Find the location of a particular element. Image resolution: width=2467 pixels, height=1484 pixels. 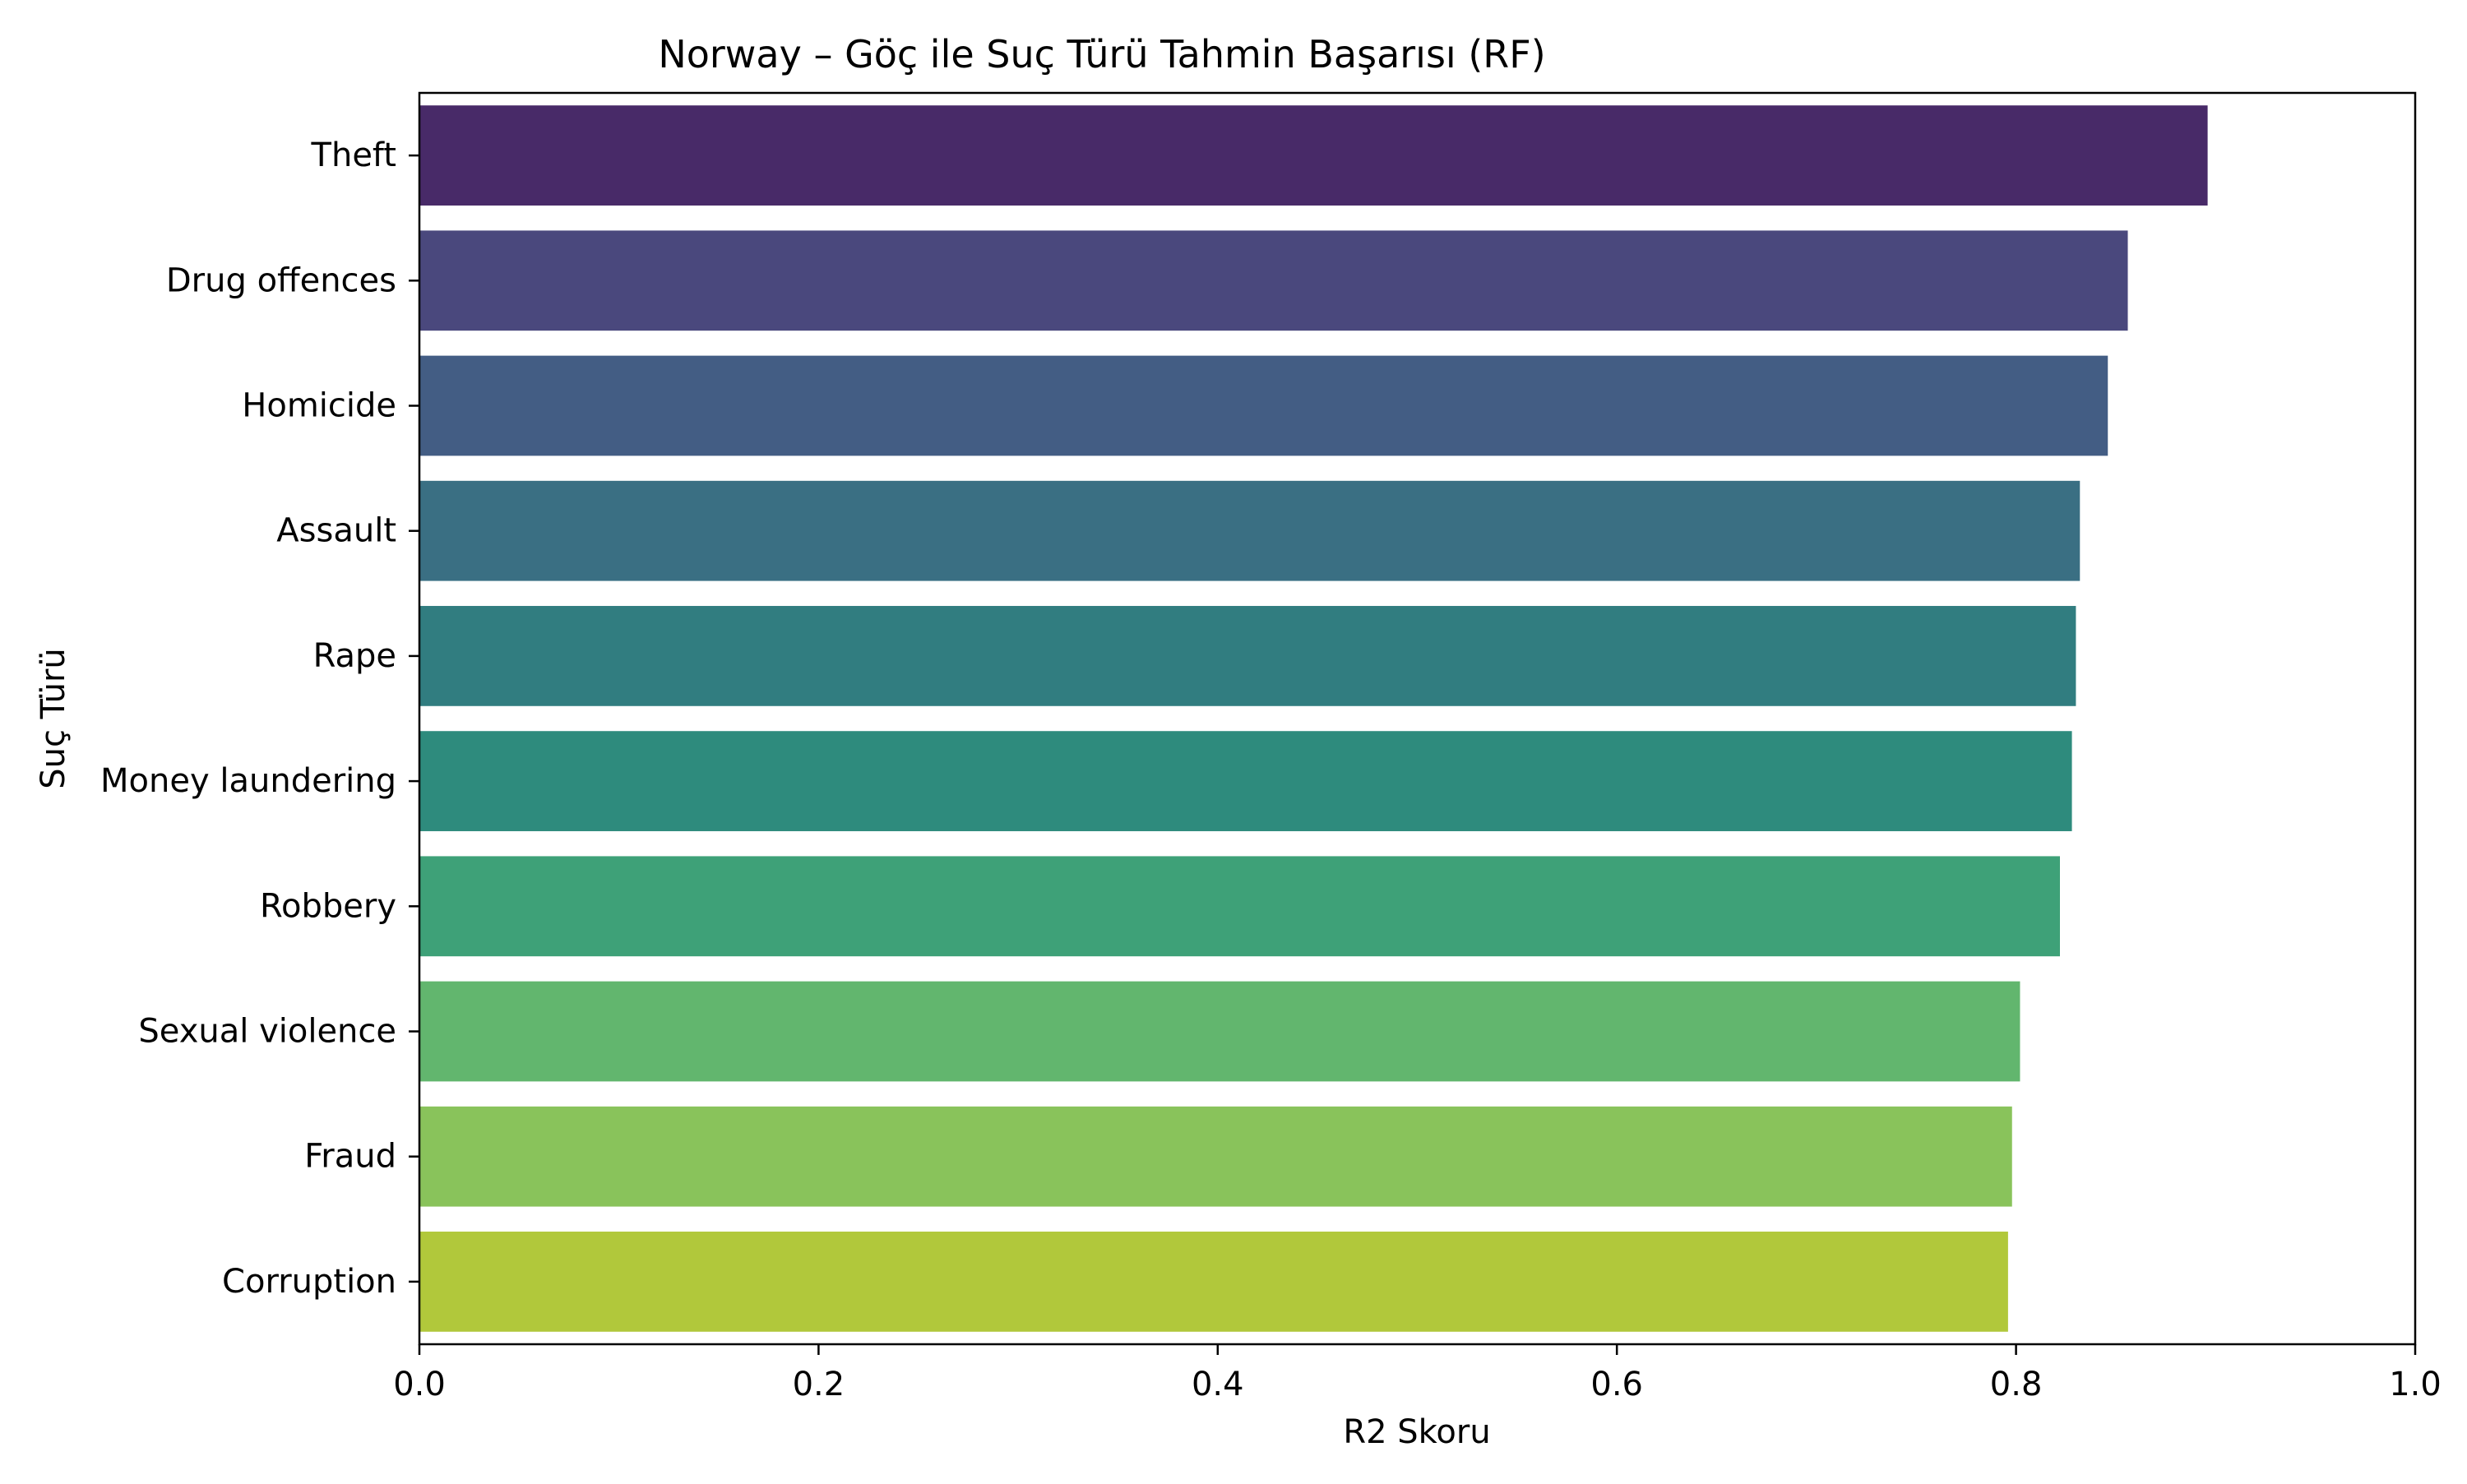

x-tick-label: 0.8 is located at coordinates (2016, 1384).